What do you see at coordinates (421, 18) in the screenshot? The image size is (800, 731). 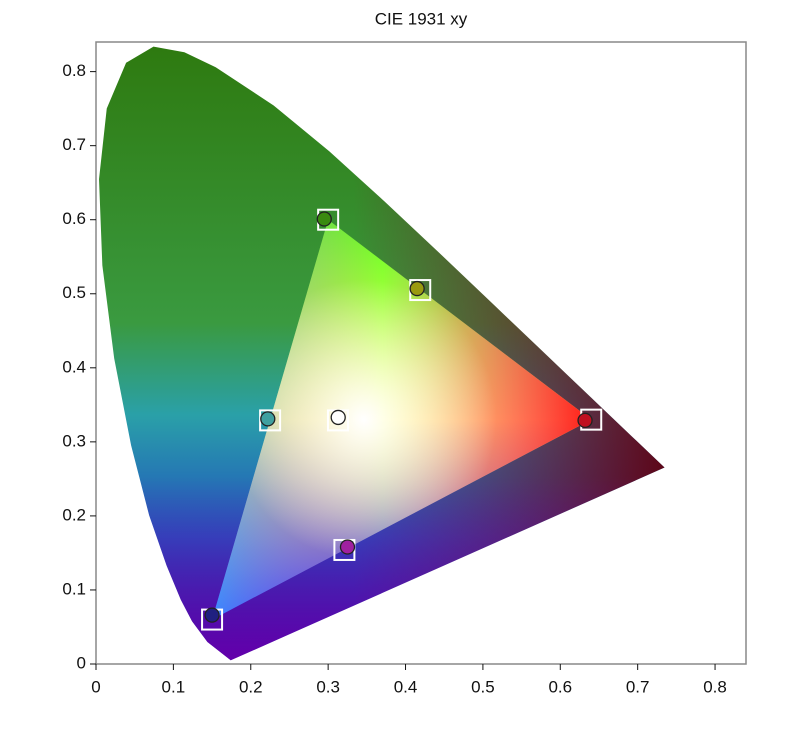 I see `chart-title: CIE 1931 xy` at bounding box center [421, 18].